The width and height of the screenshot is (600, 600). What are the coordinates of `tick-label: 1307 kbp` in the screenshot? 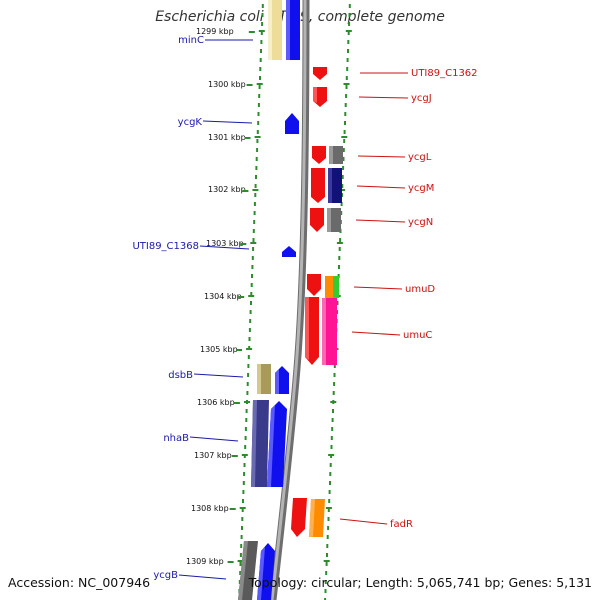 It's located at (213, 455).